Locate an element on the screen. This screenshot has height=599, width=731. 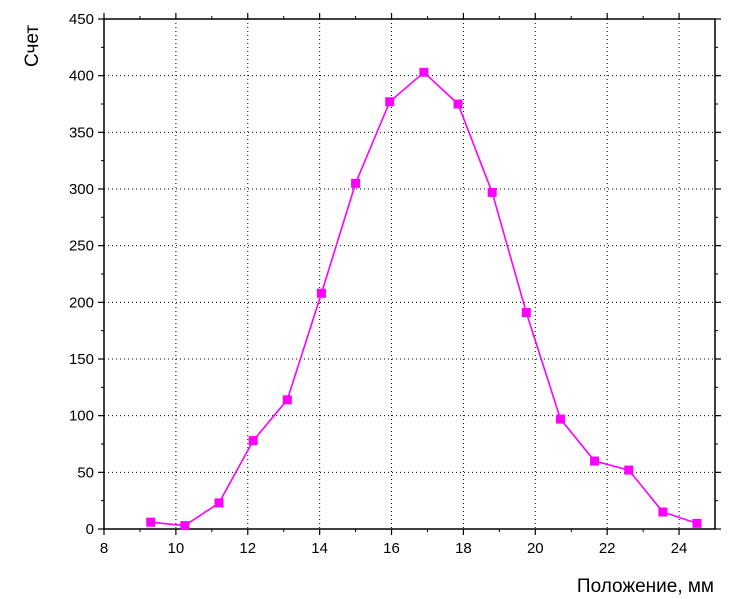
x-axis-title: Положение, мм is located at coordinates (645, 586).